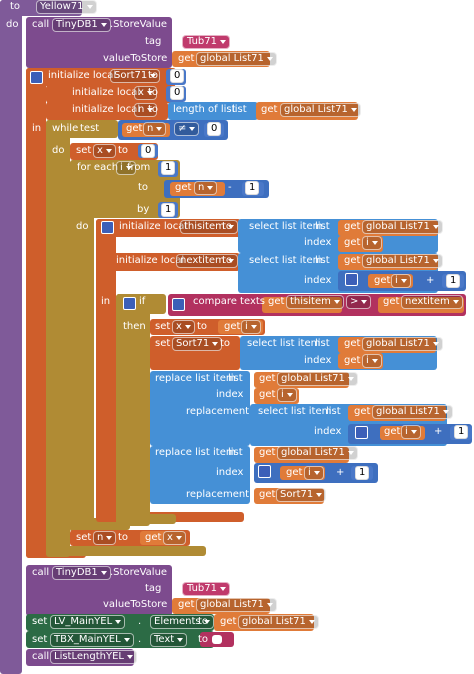  Describe the element at coordinates (230, 187) in the screenshot. I see `block-label: -` at that location.